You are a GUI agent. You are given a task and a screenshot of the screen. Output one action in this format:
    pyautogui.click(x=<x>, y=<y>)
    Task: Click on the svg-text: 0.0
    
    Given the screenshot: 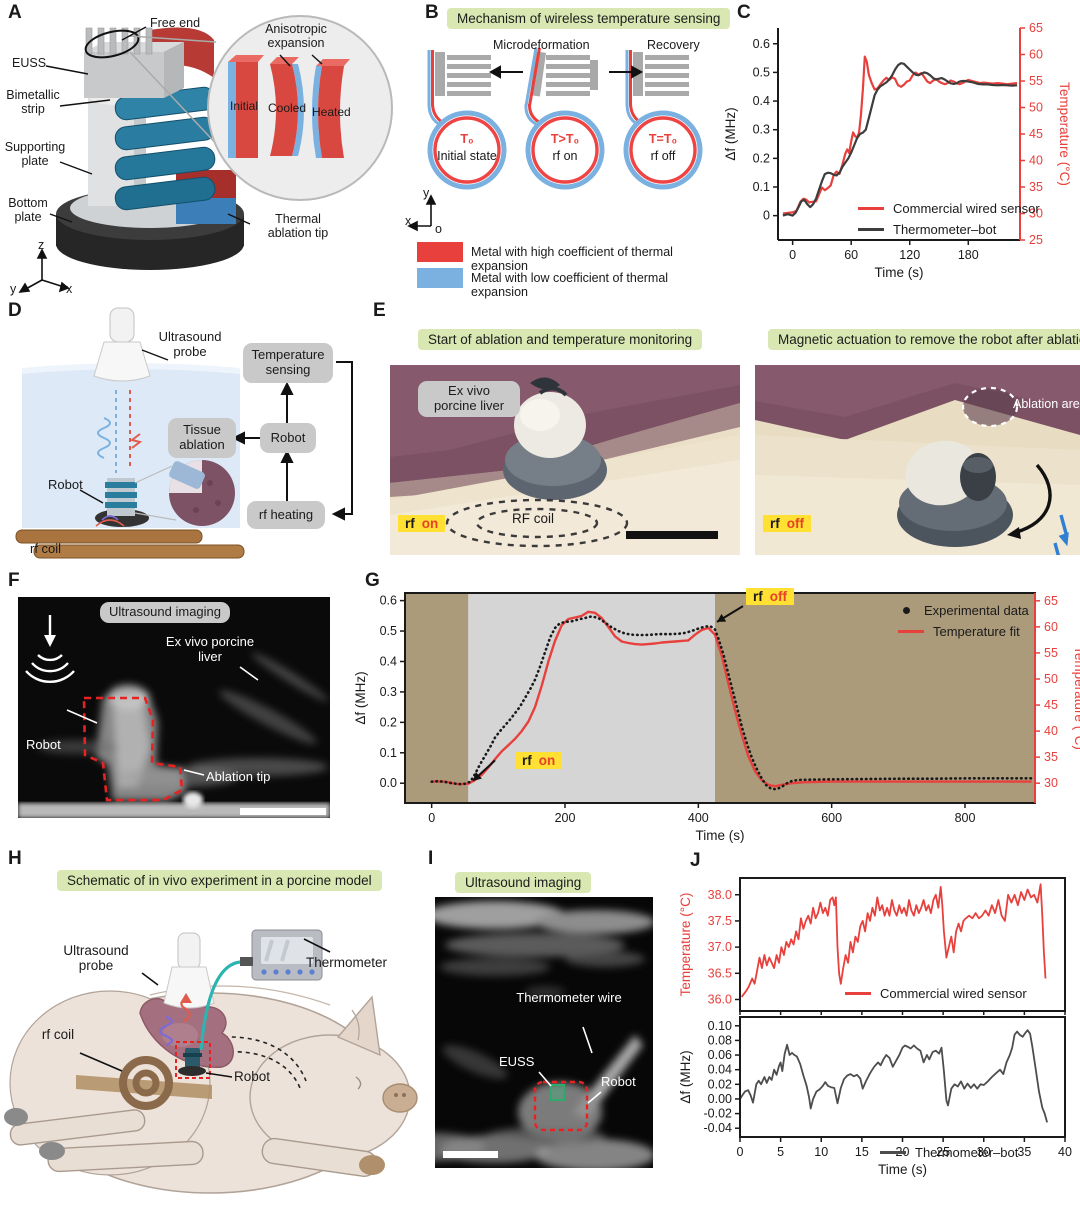 What is the action you would take?
    pyautogui.click(x=388, y=783)
    